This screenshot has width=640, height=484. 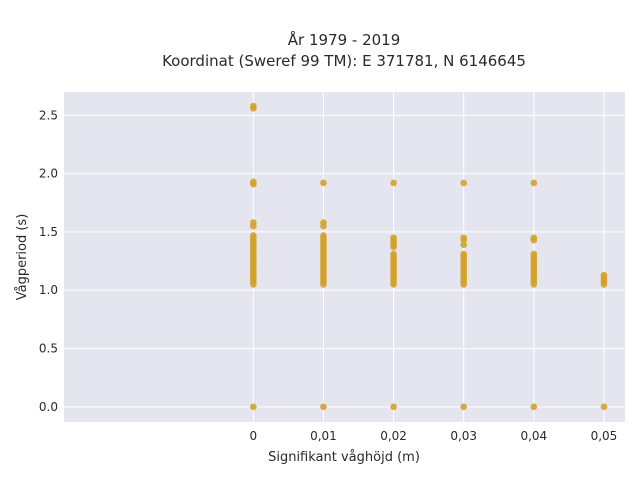 What do you see at coordinates (22, 257) in the screenshot?
I see `y-axis-title: Vågperiod (s)` at bounding box center [22, 257].